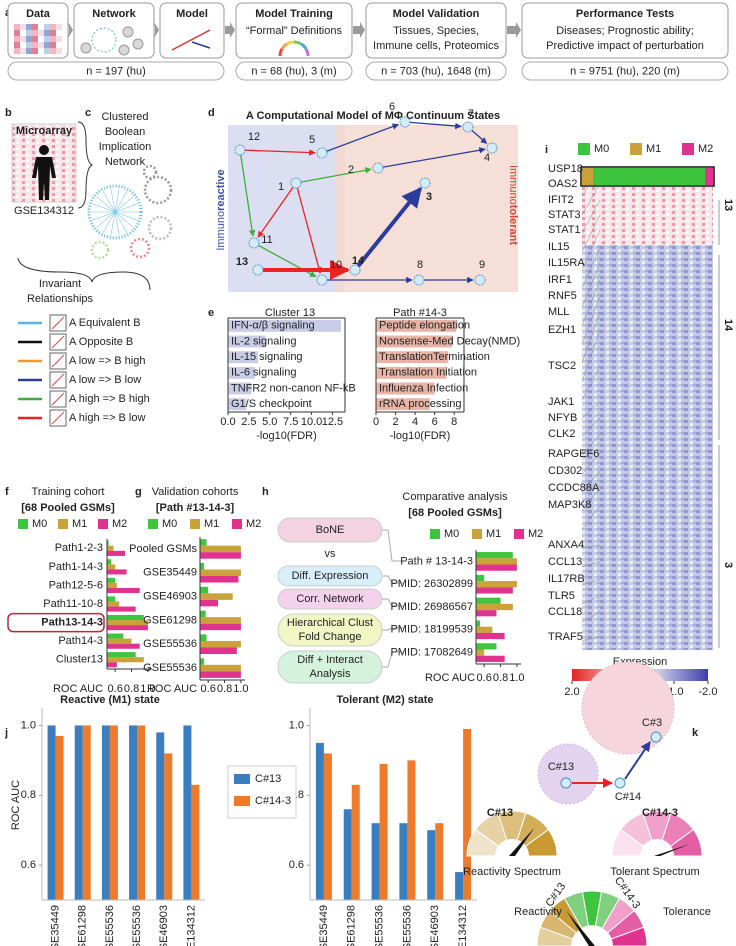 The width and height of the screenshot is (736, 946). Describe the element at coordinates (242, 262) in the screenshot. I see `node-label: 13` at that location.